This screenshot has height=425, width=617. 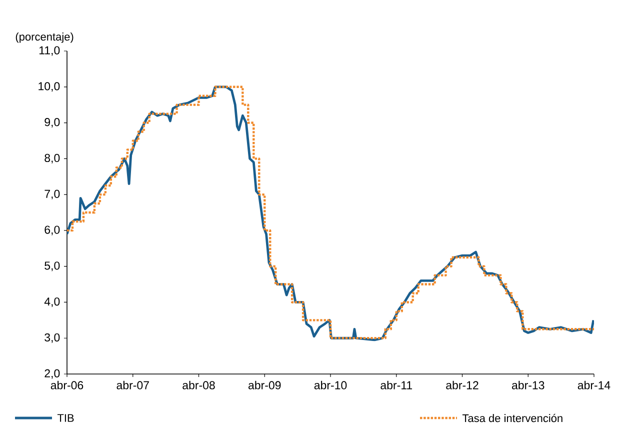 What do you see at coordinates (67, 385) in the screenshot?
I see `x-tick-label: abr-06` at bounding box center [67, 385].